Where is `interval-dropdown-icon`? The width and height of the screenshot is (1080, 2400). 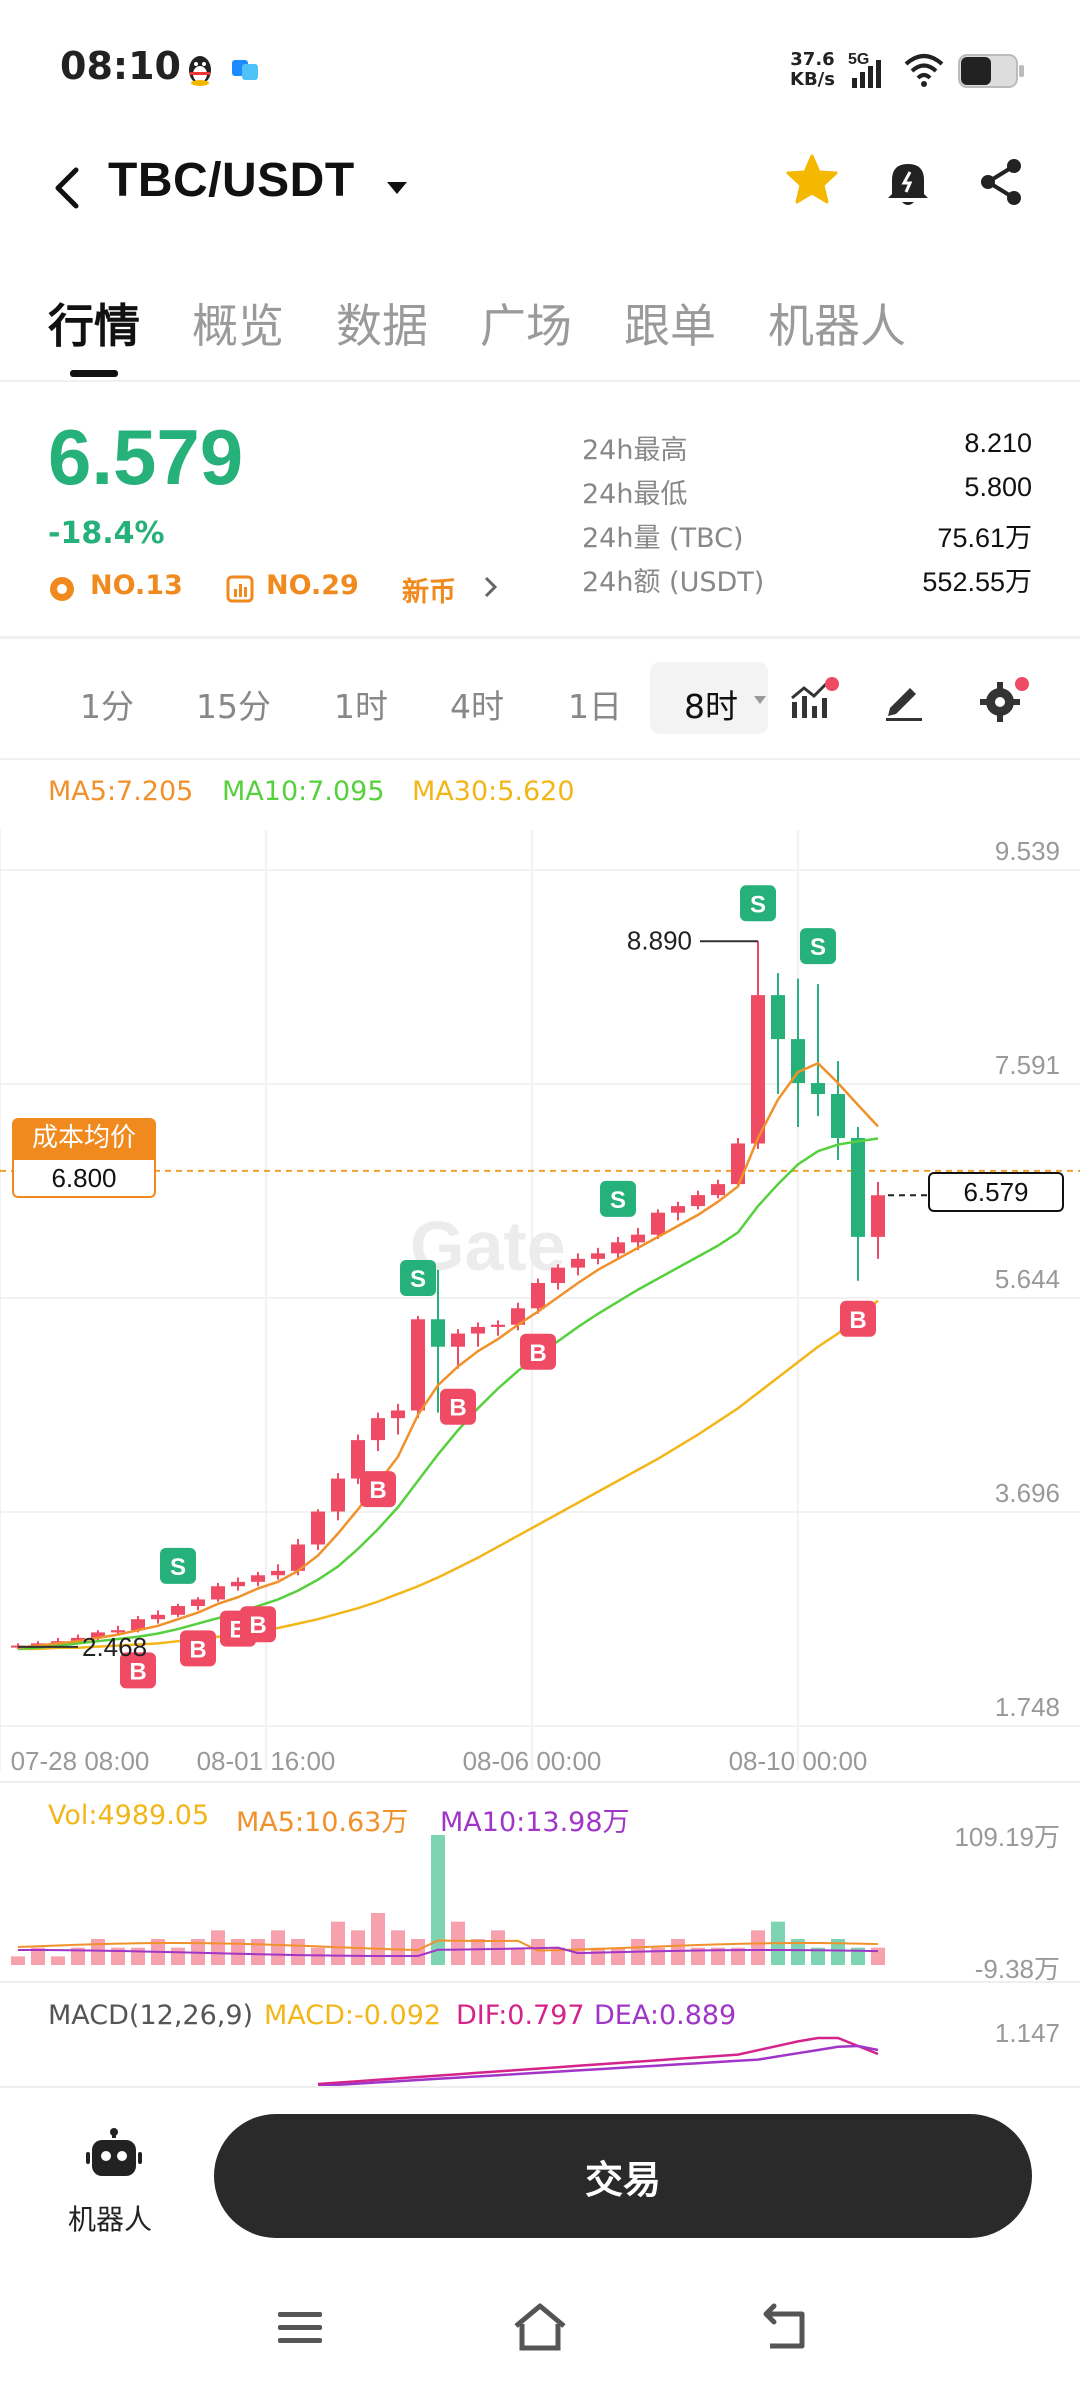 interval-dropdown-icon is located at coordinates (760, 701).